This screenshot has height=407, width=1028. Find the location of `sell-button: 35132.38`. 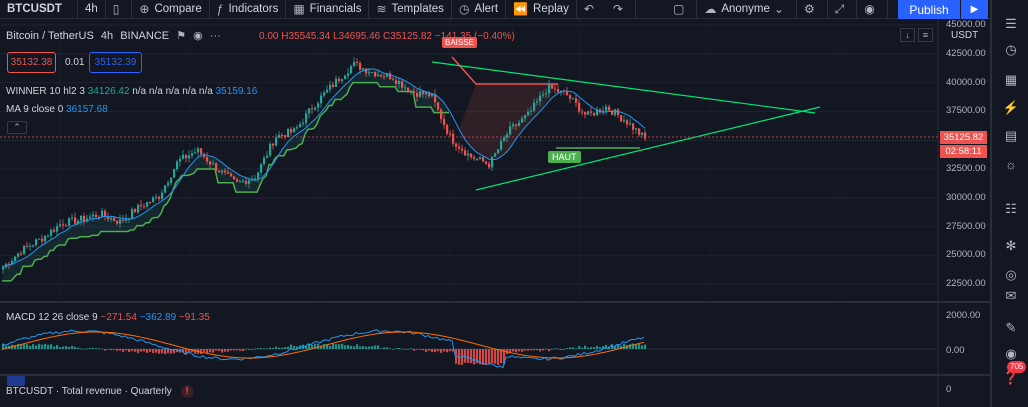

sell-button: 35132.38 is located at coordinates (31, 62).